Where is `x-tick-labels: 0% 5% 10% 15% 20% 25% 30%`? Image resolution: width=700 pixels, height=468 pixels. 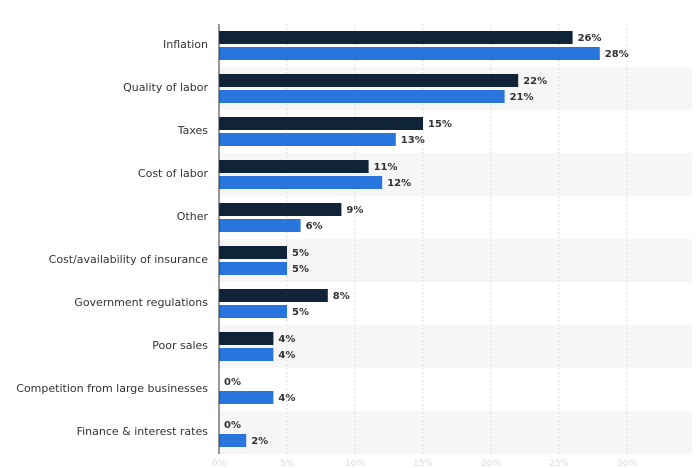 x-tick-labels: 0% 5% 10% 15% 20% 25% 30% is located at coordinates (425, 463).